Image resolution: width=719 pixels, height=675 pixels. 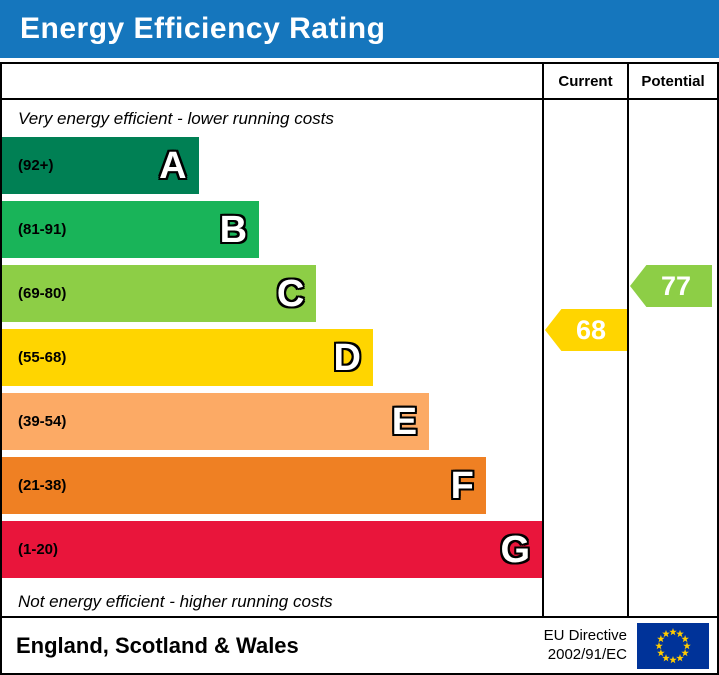 I want to click on band-g-letter: G, so click(x=515, y=549).